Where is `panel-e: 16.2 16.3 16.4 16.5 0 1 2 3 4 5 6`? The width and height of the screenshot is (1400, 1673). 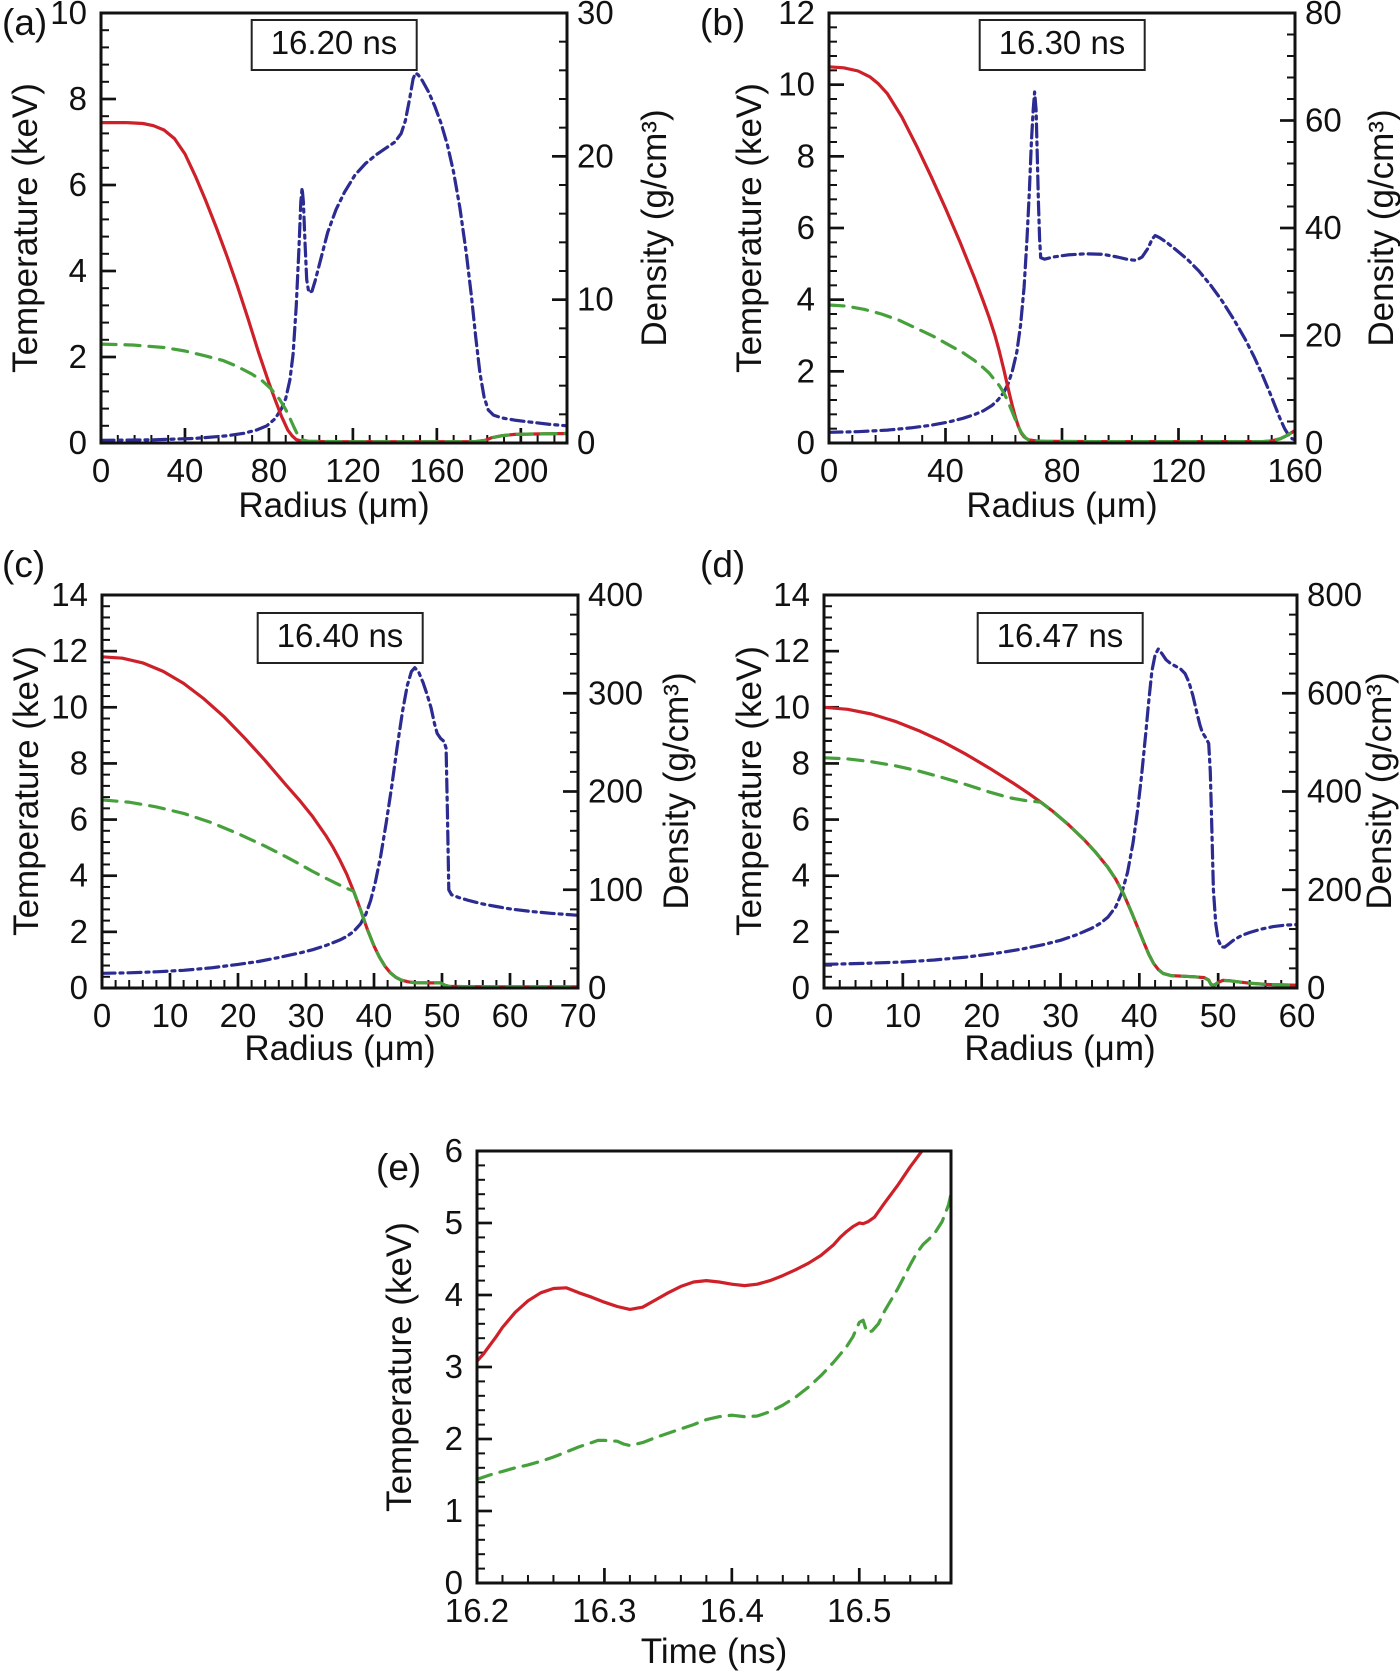
panel-e: 16.2 16.3 16.4 16.5 0 1 2 3 4 5 6 is located at coordinates (699, 1380).